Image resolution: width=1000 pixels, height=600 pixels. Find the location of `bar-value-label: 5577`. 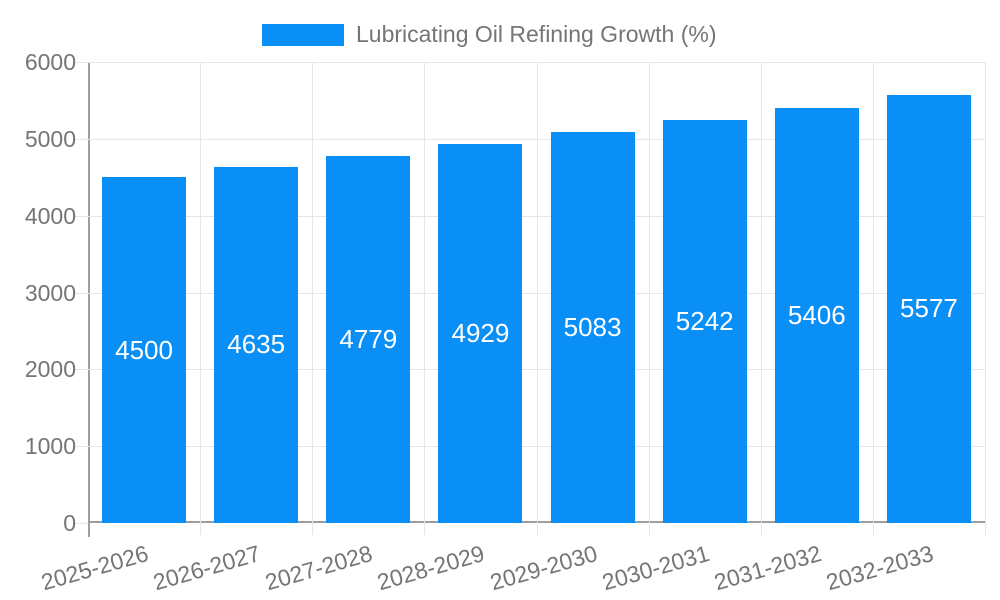

bar-value-label: 5577 is located at coordinates (929, 308).